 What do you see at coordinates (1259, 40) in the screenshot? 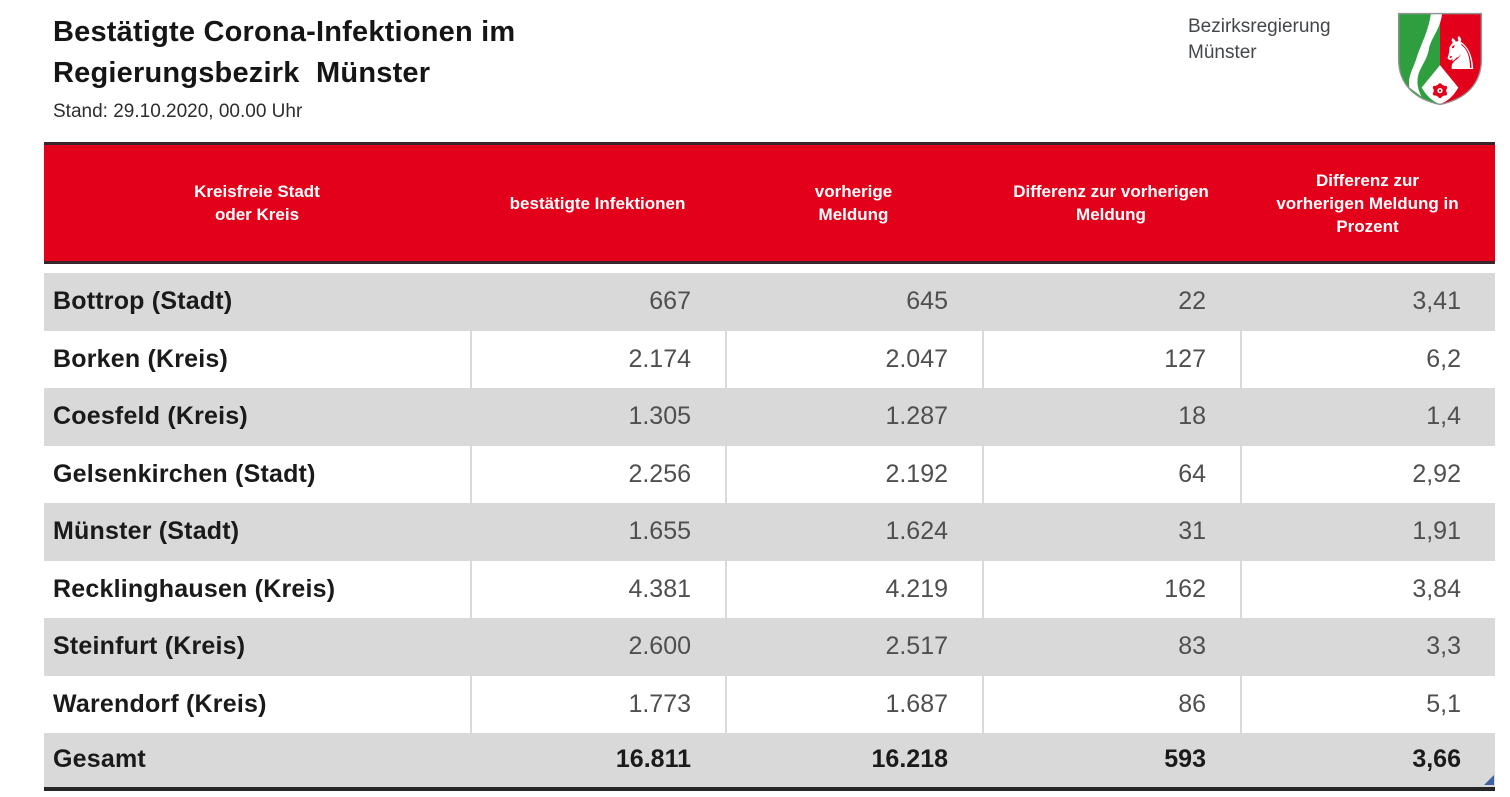
I see `org-name: Bezirksregierung Münster` at bounding box center [1259, 40].